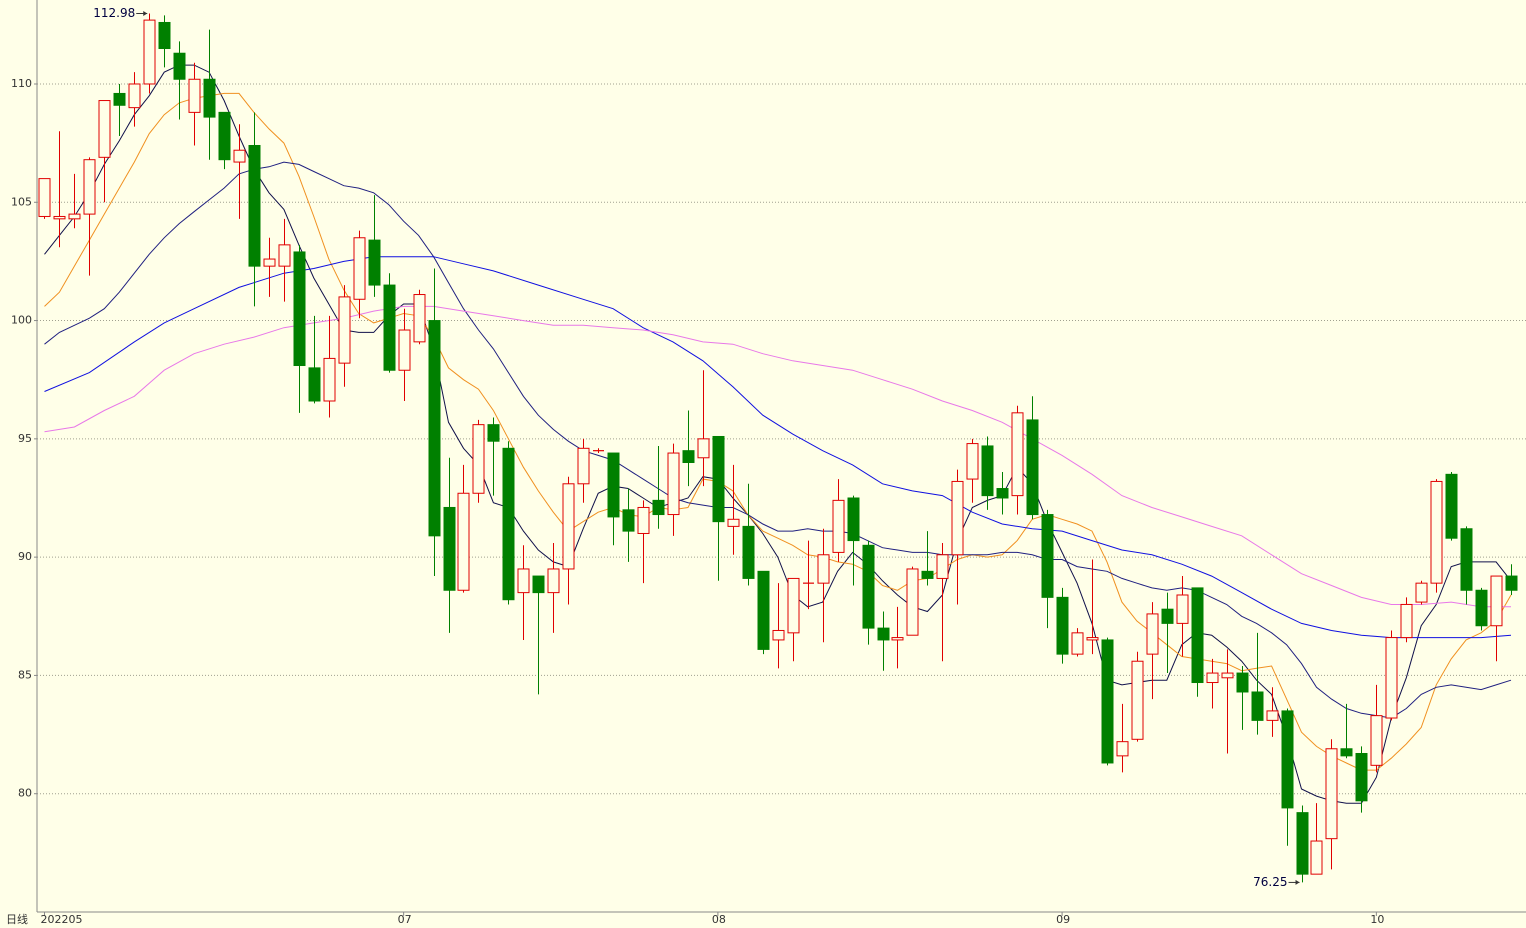 This screenshot has width=1526, height=928. I want to click on y-tick-label: 110, so click(21, 83).